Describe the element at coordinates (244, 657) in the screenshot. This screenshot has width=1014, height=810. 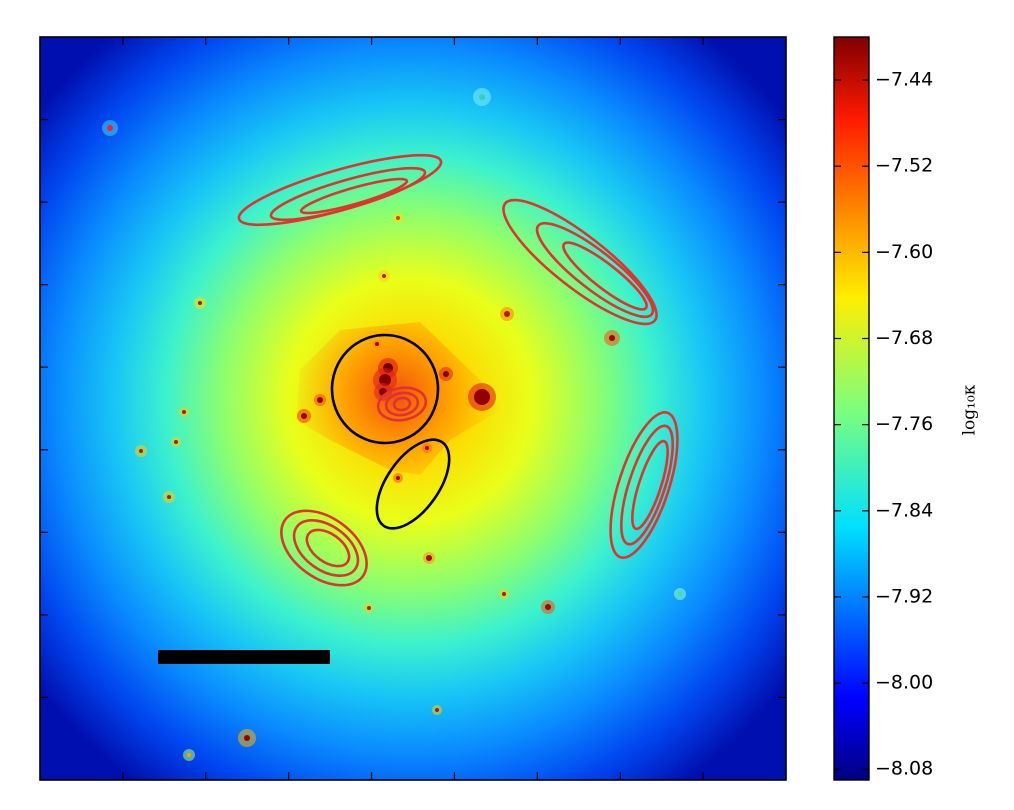
I see `scale-bar` at that location.